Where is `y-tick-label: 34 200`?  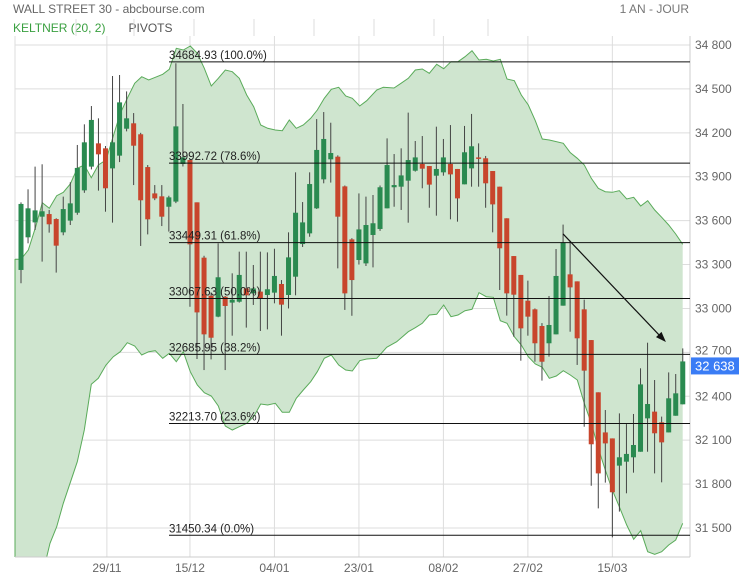 y-tick-label: 34 200 is located at coordinates (713, 133).